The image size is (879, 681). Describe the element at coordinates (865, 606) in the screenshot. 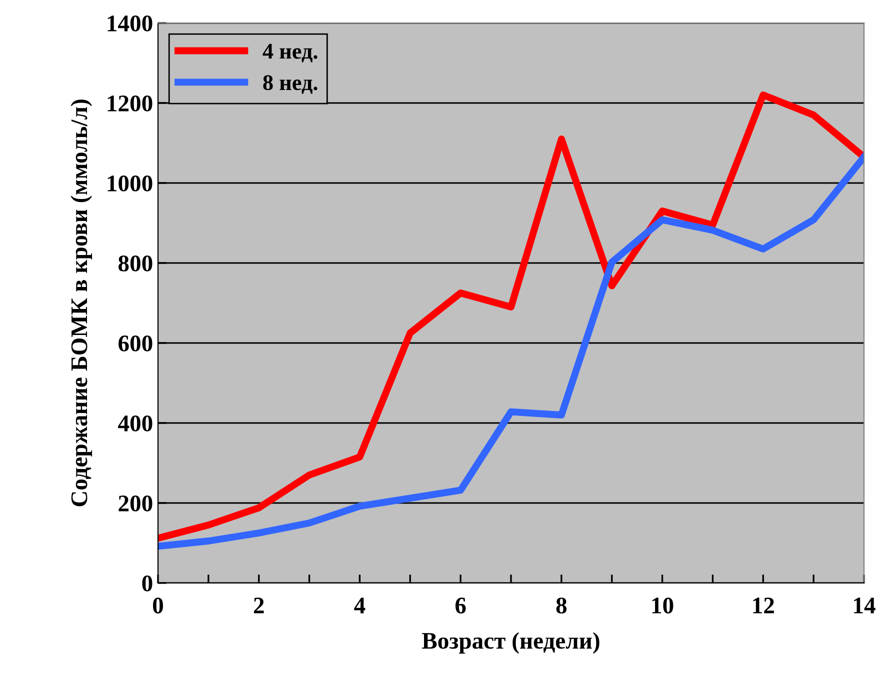

I see `x-tick-label: 14` at that location.